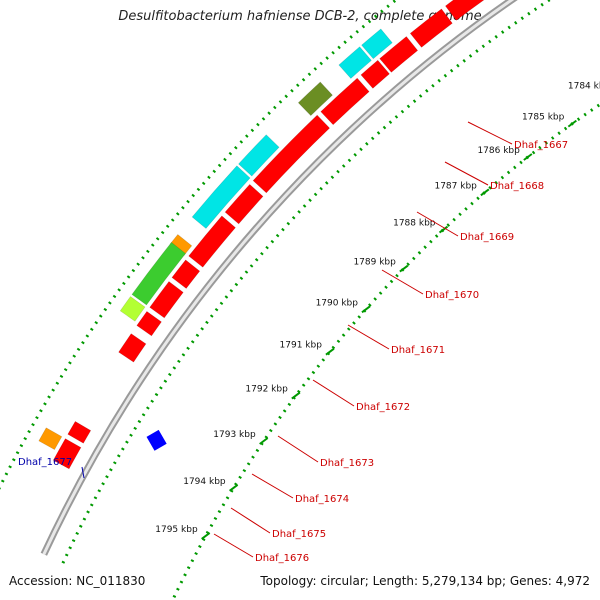  Describe the element at coordinates (517, 186) in the screenshot. I see `gene-label-dhaf_1668: Dhaf_1668` at that location.